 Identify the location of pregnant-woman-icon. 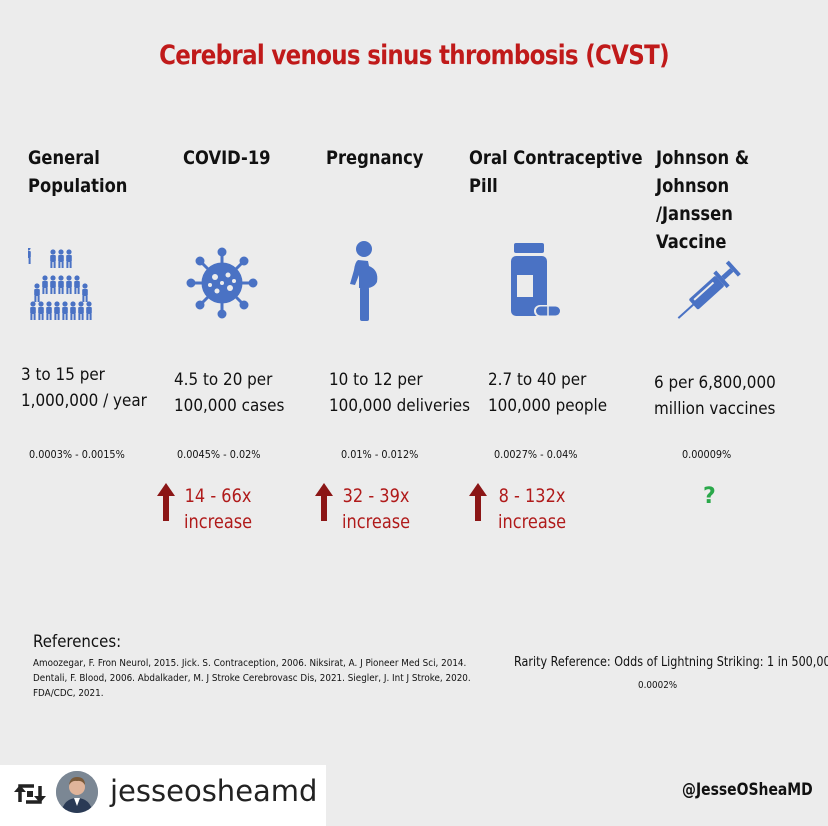
(365, 281).